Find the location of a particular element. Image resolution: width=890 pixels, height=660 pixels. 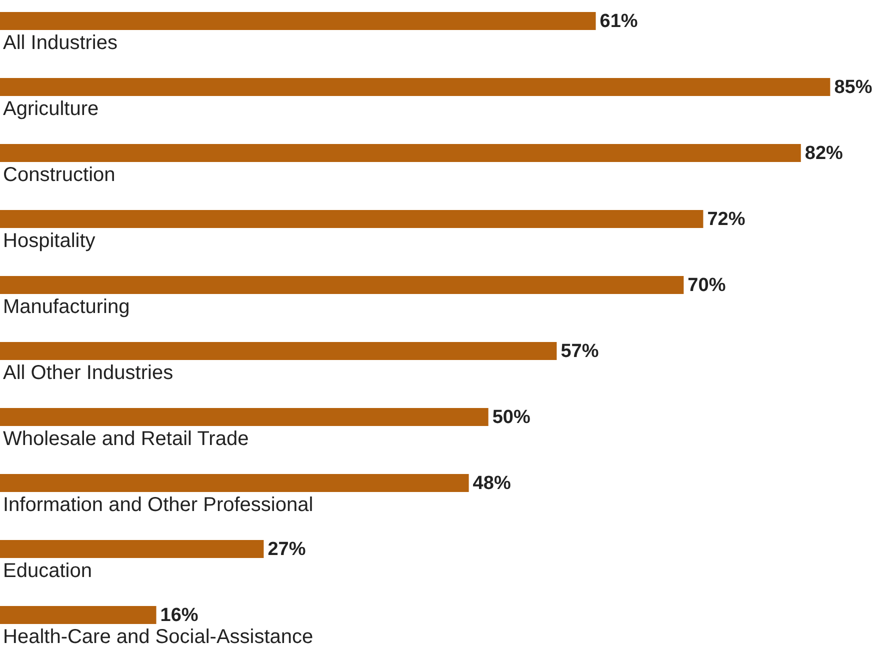

y-tick-label: Manufacturing is located at coordinates (66, 307).